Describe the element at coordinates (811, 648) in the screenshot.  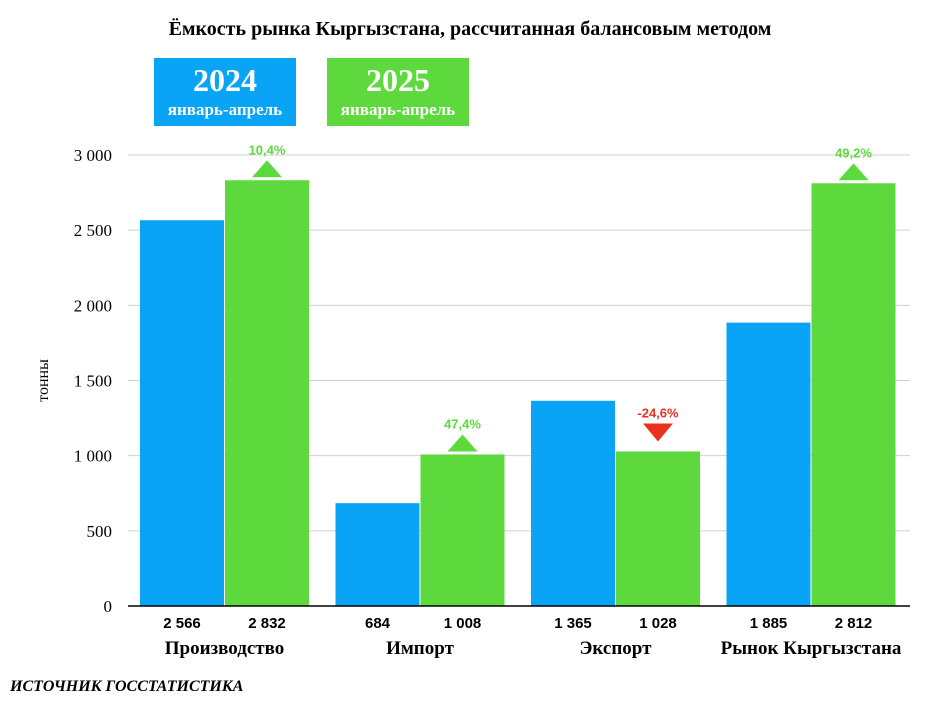
I see `category-label: Рынок Кыргызстана` at that location.